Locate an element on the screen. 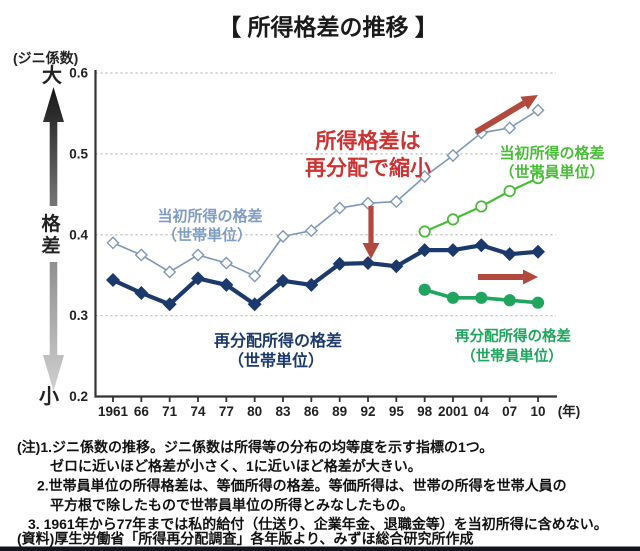 The height and width of the screenshot is (551, 640). label-redist-household-line1: 再分配所得の格差 is located at coordinates (278, 340).